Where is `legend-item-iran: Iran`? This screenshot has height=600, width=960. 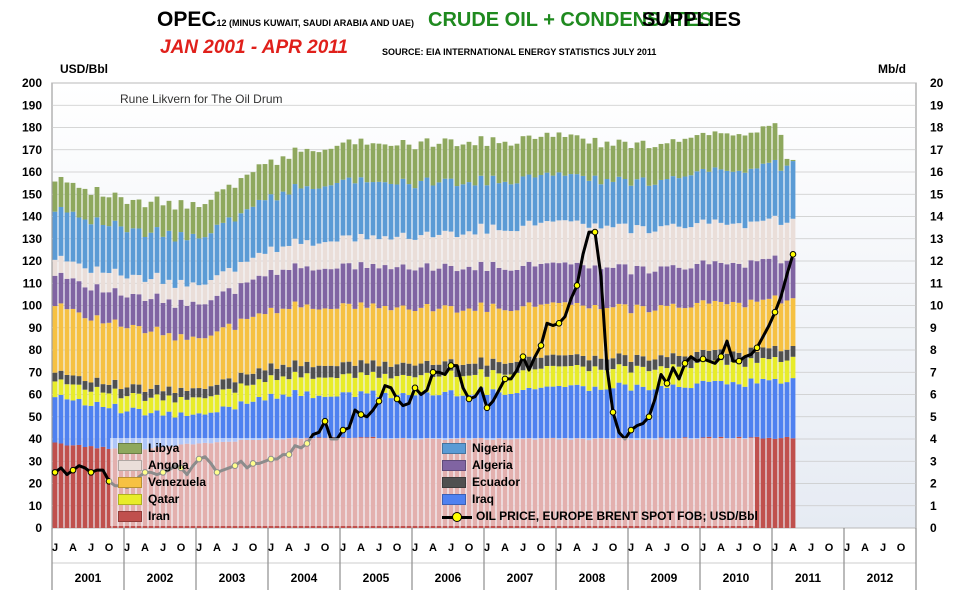 legend-item-iran: Iran is located at coordinates (144, 516).